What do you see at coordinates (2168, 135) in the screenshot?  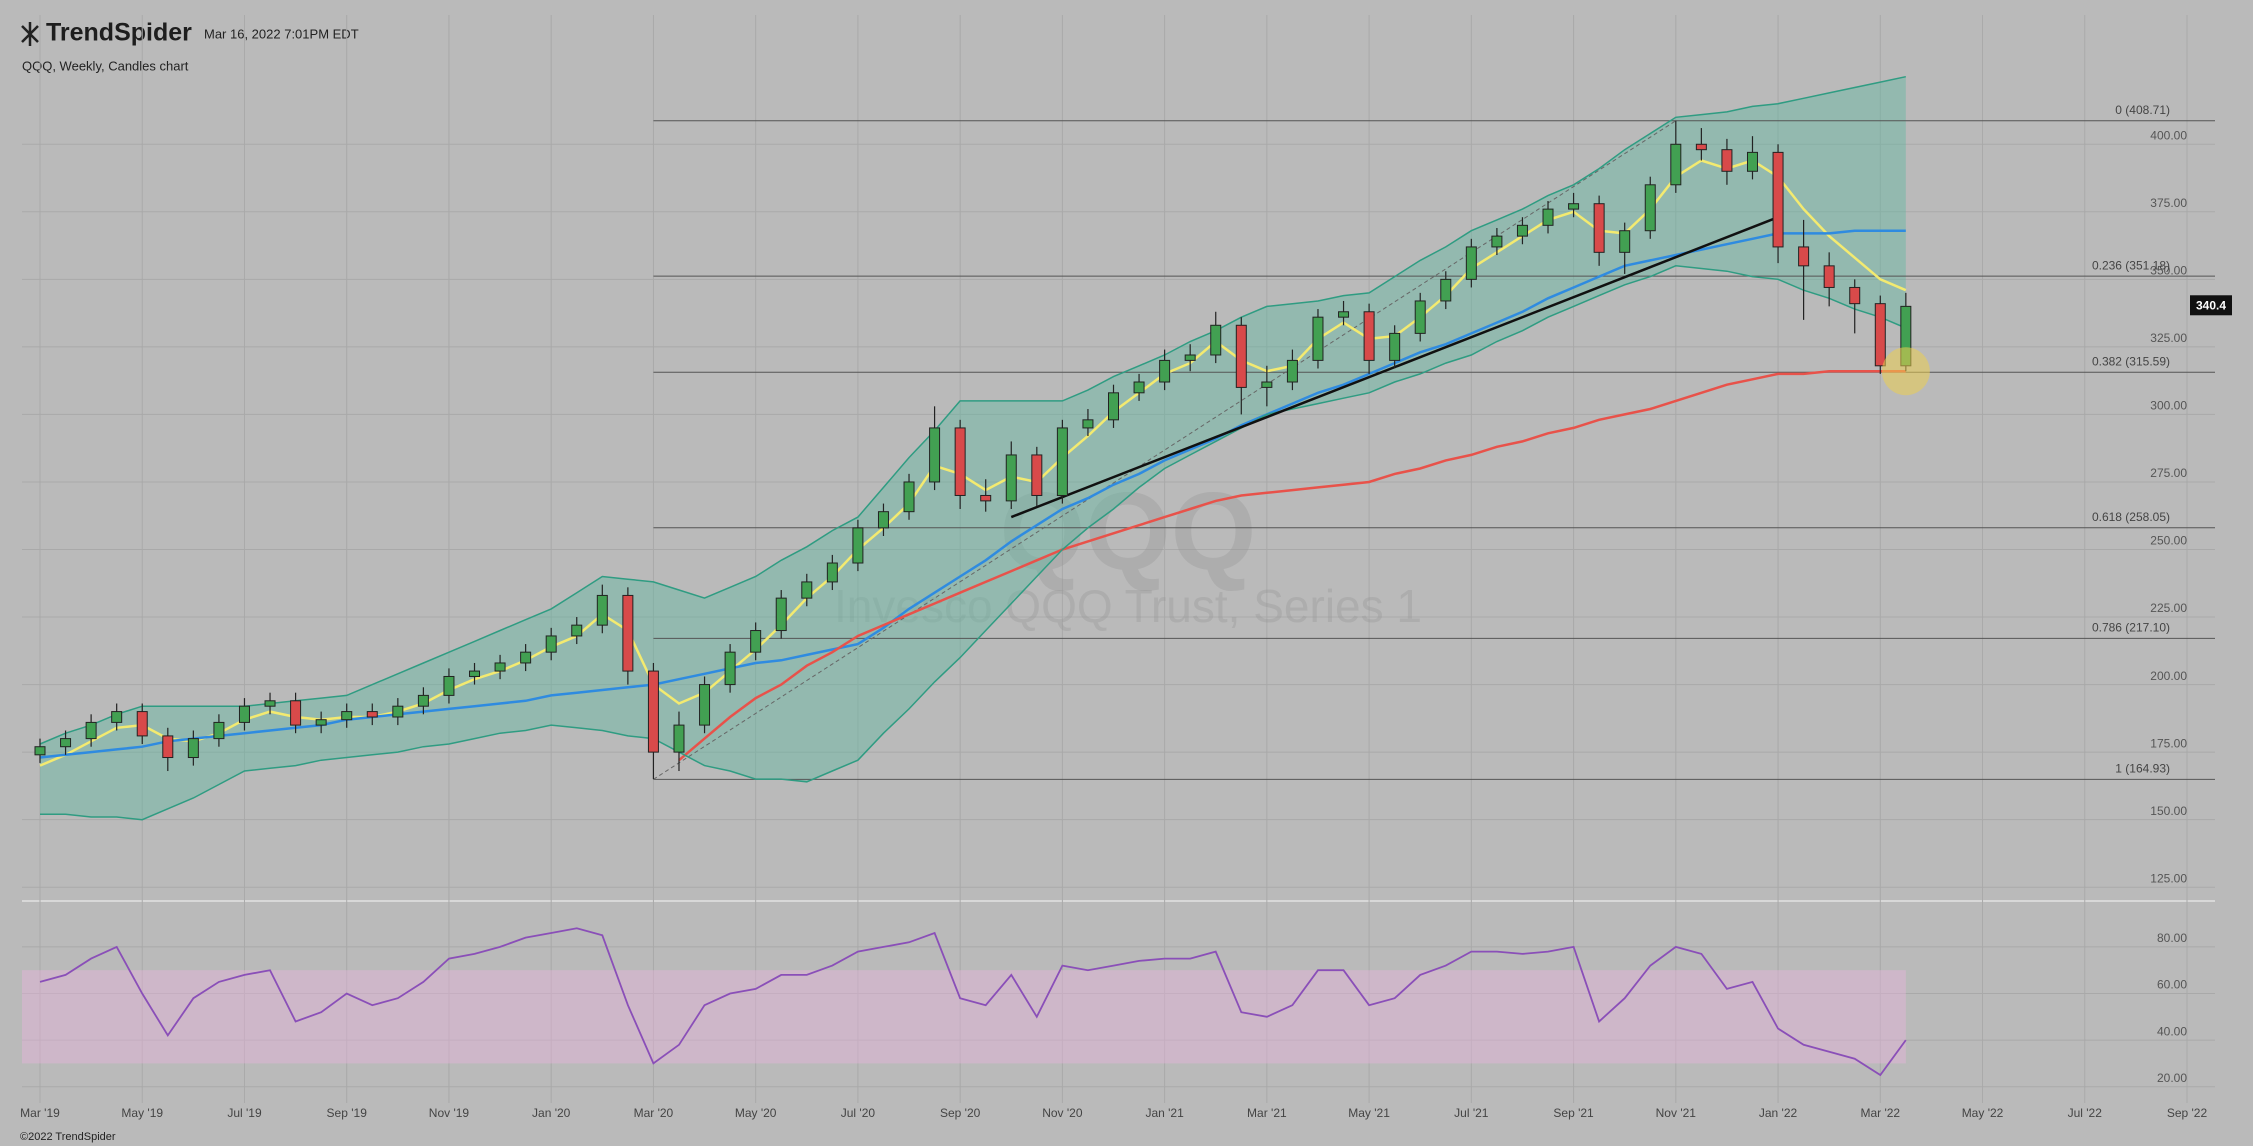 I see `y-tick-label: 400.00` at bounding box center [2168, 135].